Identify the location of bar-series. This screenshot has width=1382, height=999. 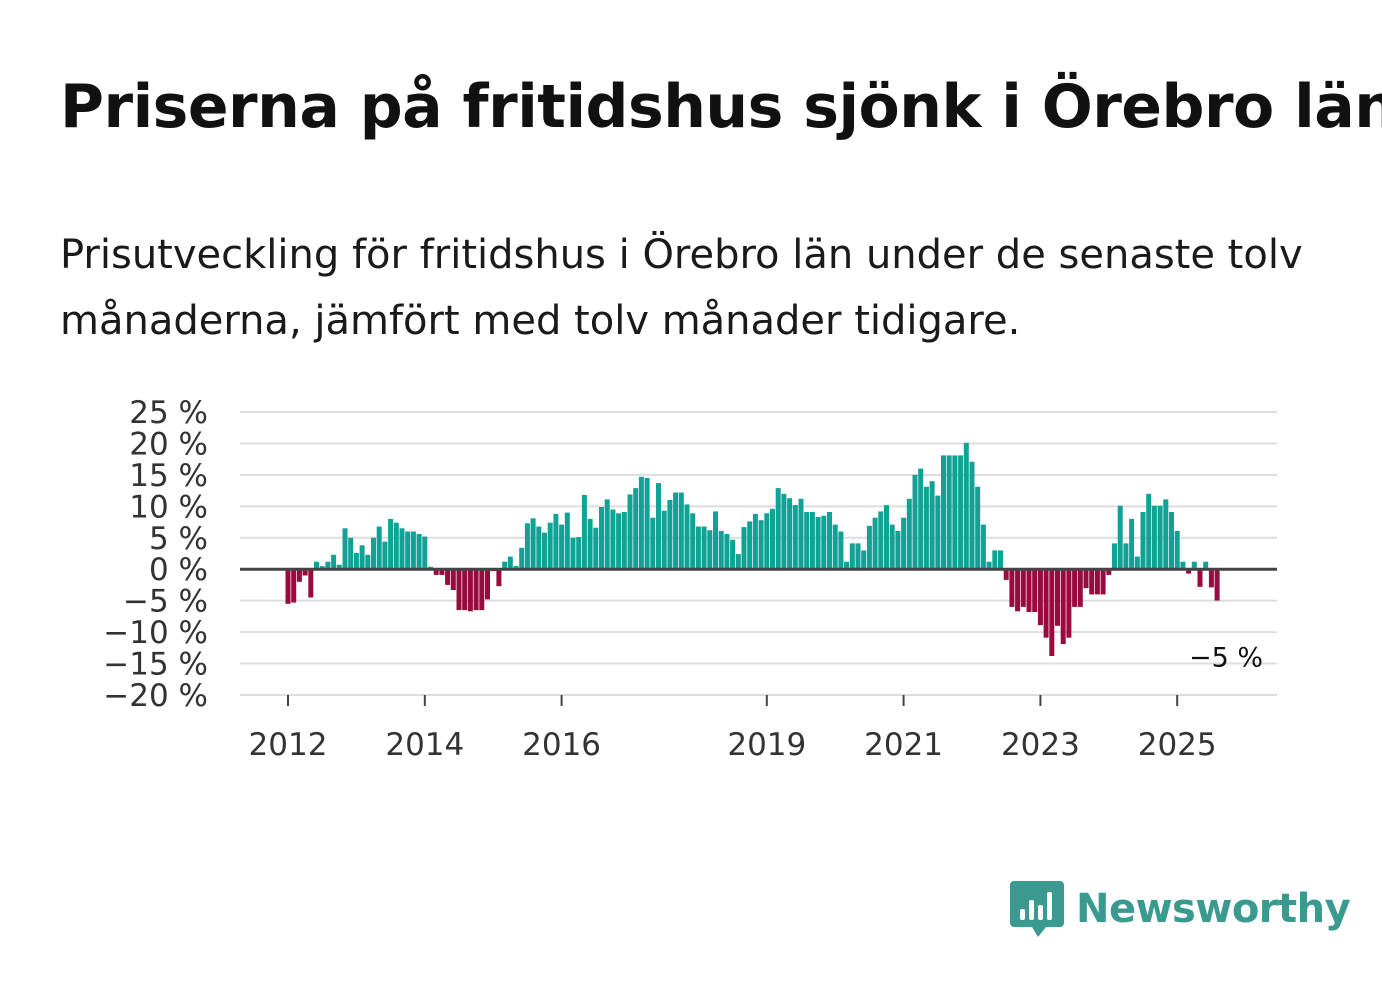
(752, 549).